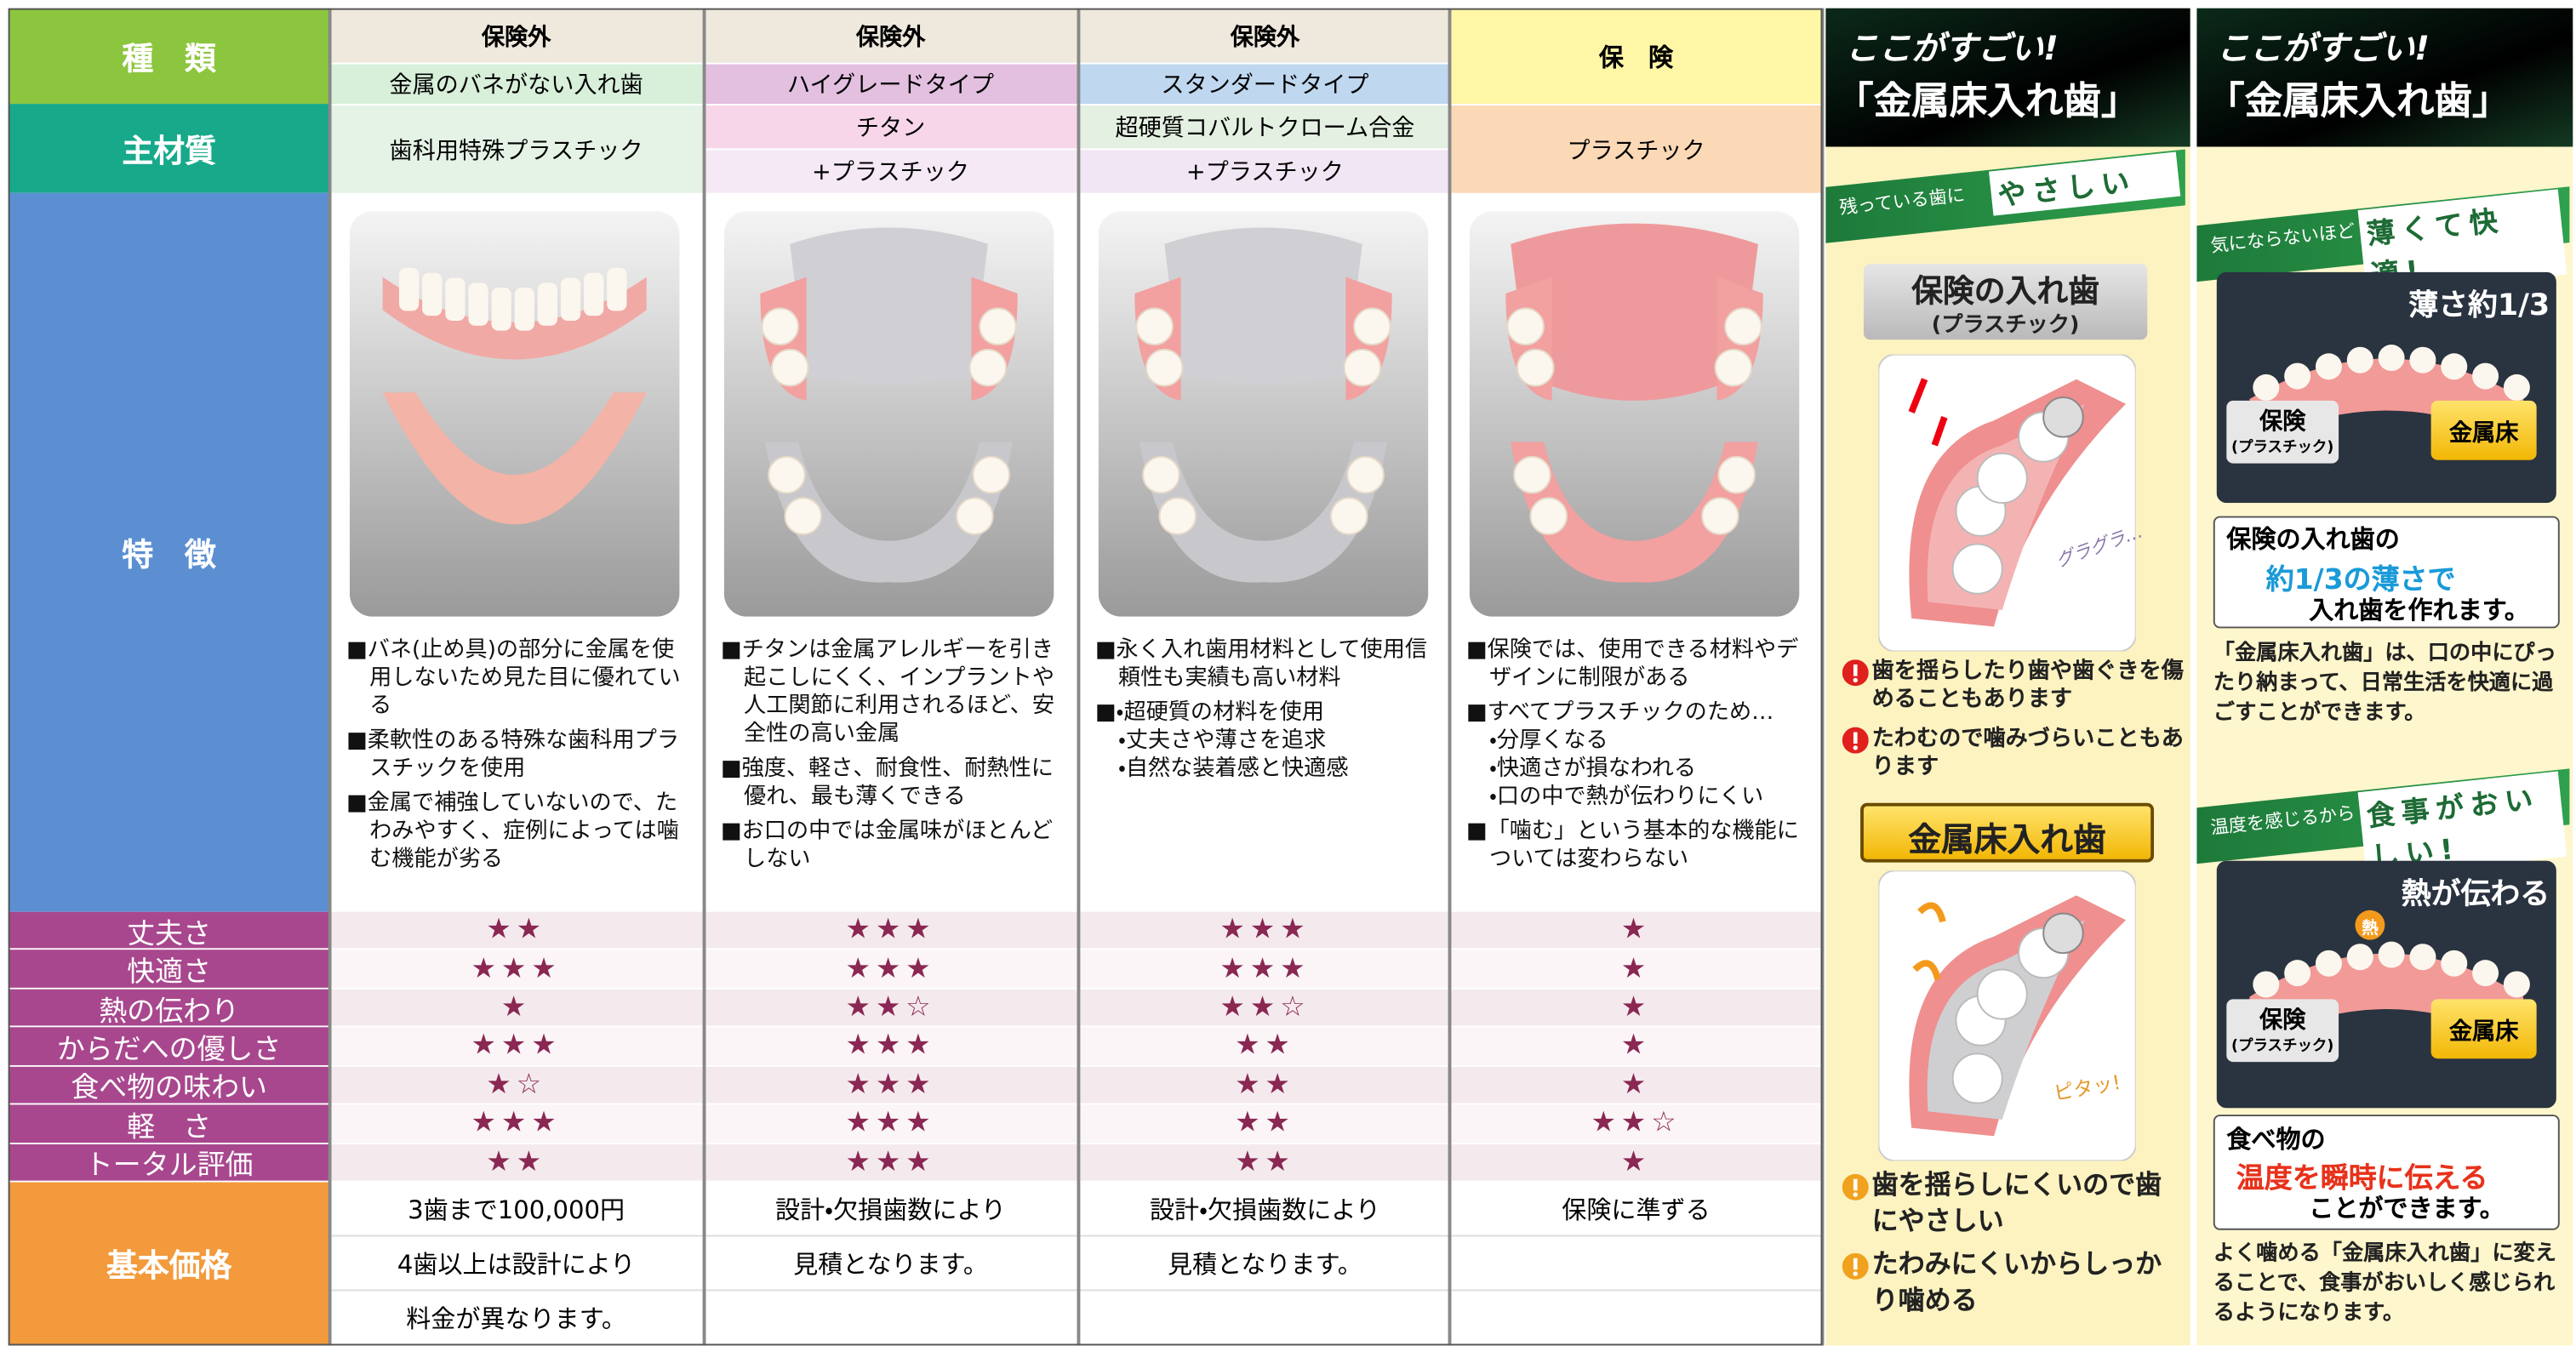  What do you see at coordinates (169, 552) in the screenshot?
I see `features-label: 特 徴` at bounding box center [169, 552].